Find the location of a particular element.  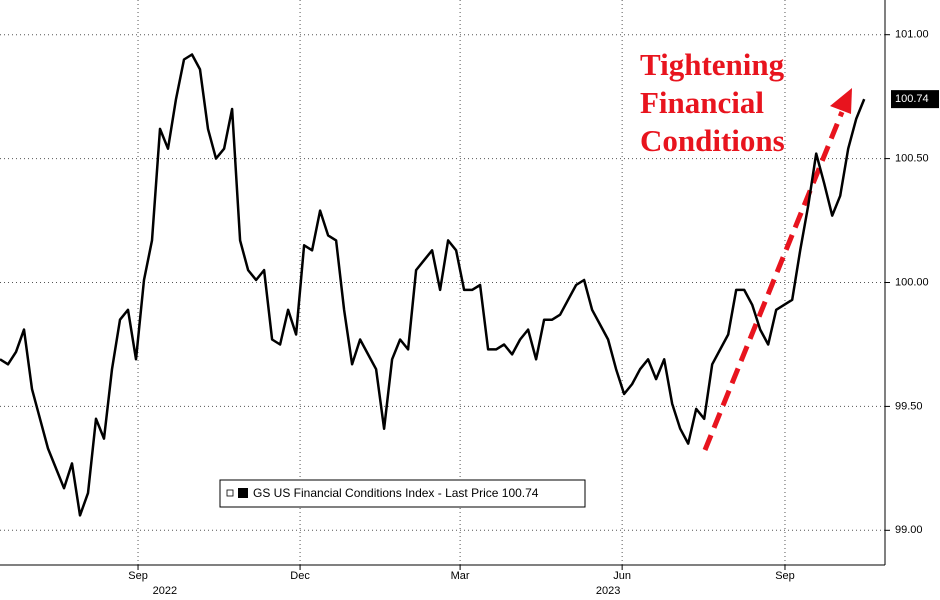

year-label: 2022 is located at coordinates (165, 591).